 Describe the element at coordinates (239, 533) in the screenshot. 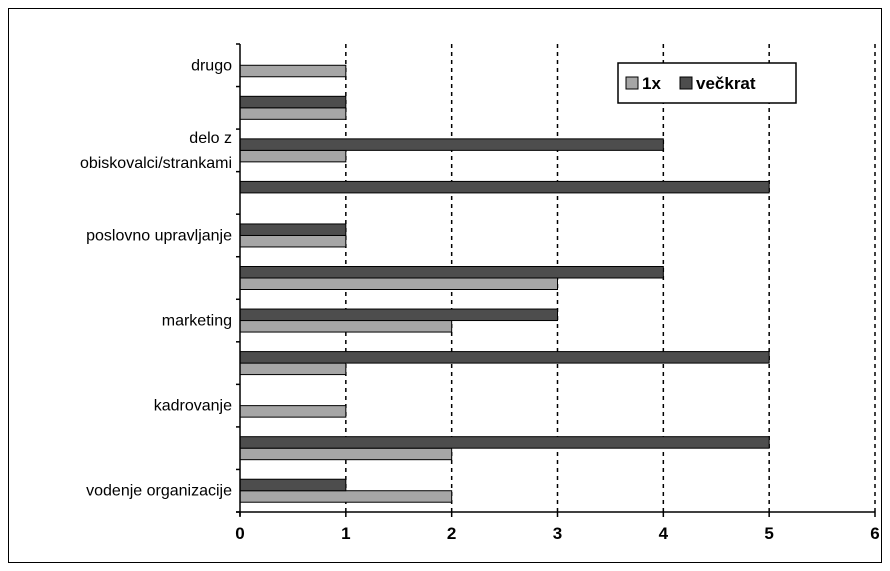

I see `x-tick-label-0: 0` at that location.